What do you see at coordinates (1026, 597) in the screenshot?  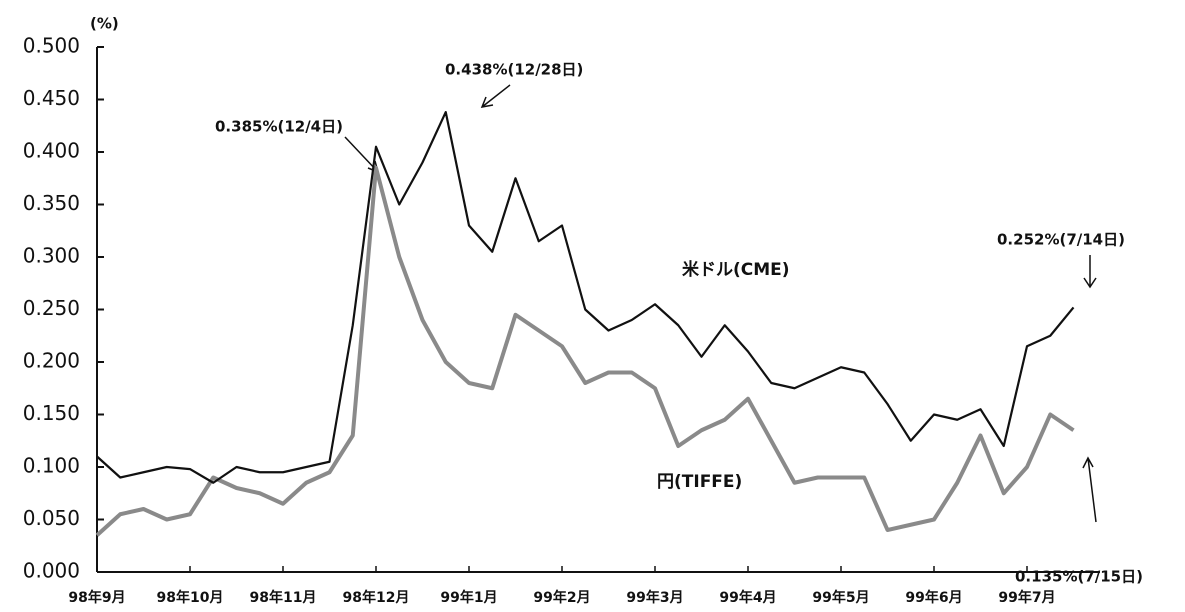 I see `x-tick-label: 99年7月` at bounding box center [1026, 597].